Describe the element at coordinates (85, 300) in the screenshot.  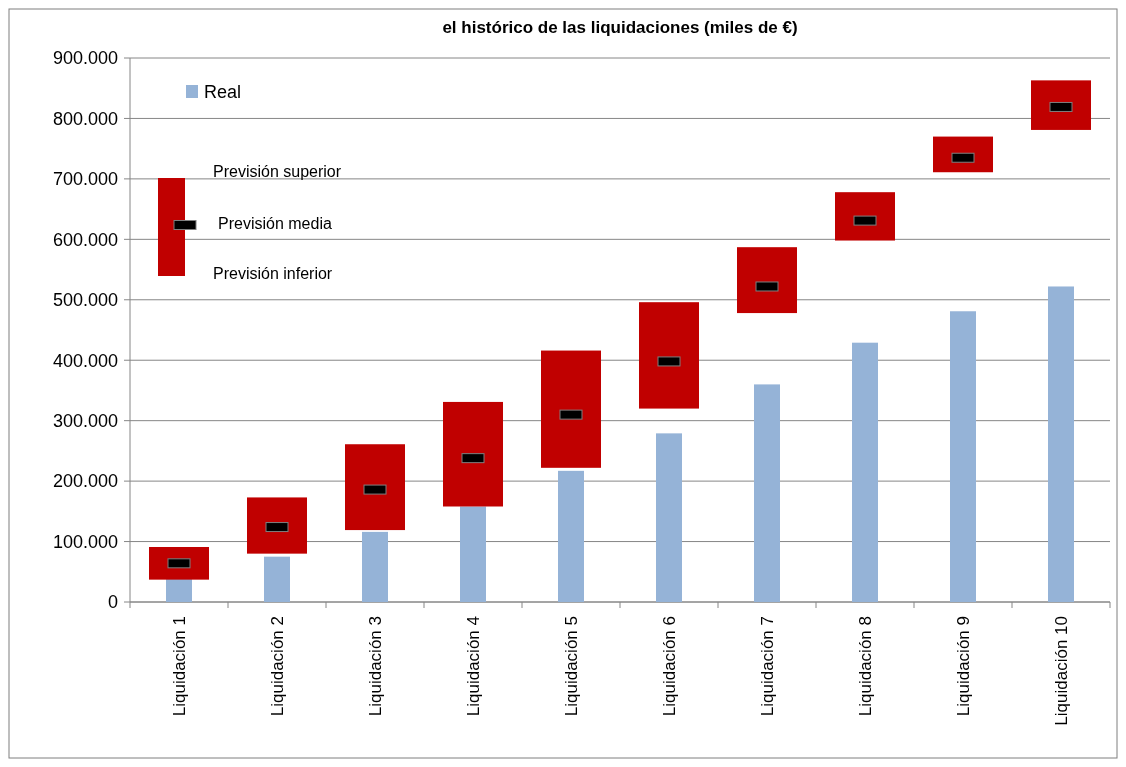
I see `y-tick-label: 500.000` at that location.